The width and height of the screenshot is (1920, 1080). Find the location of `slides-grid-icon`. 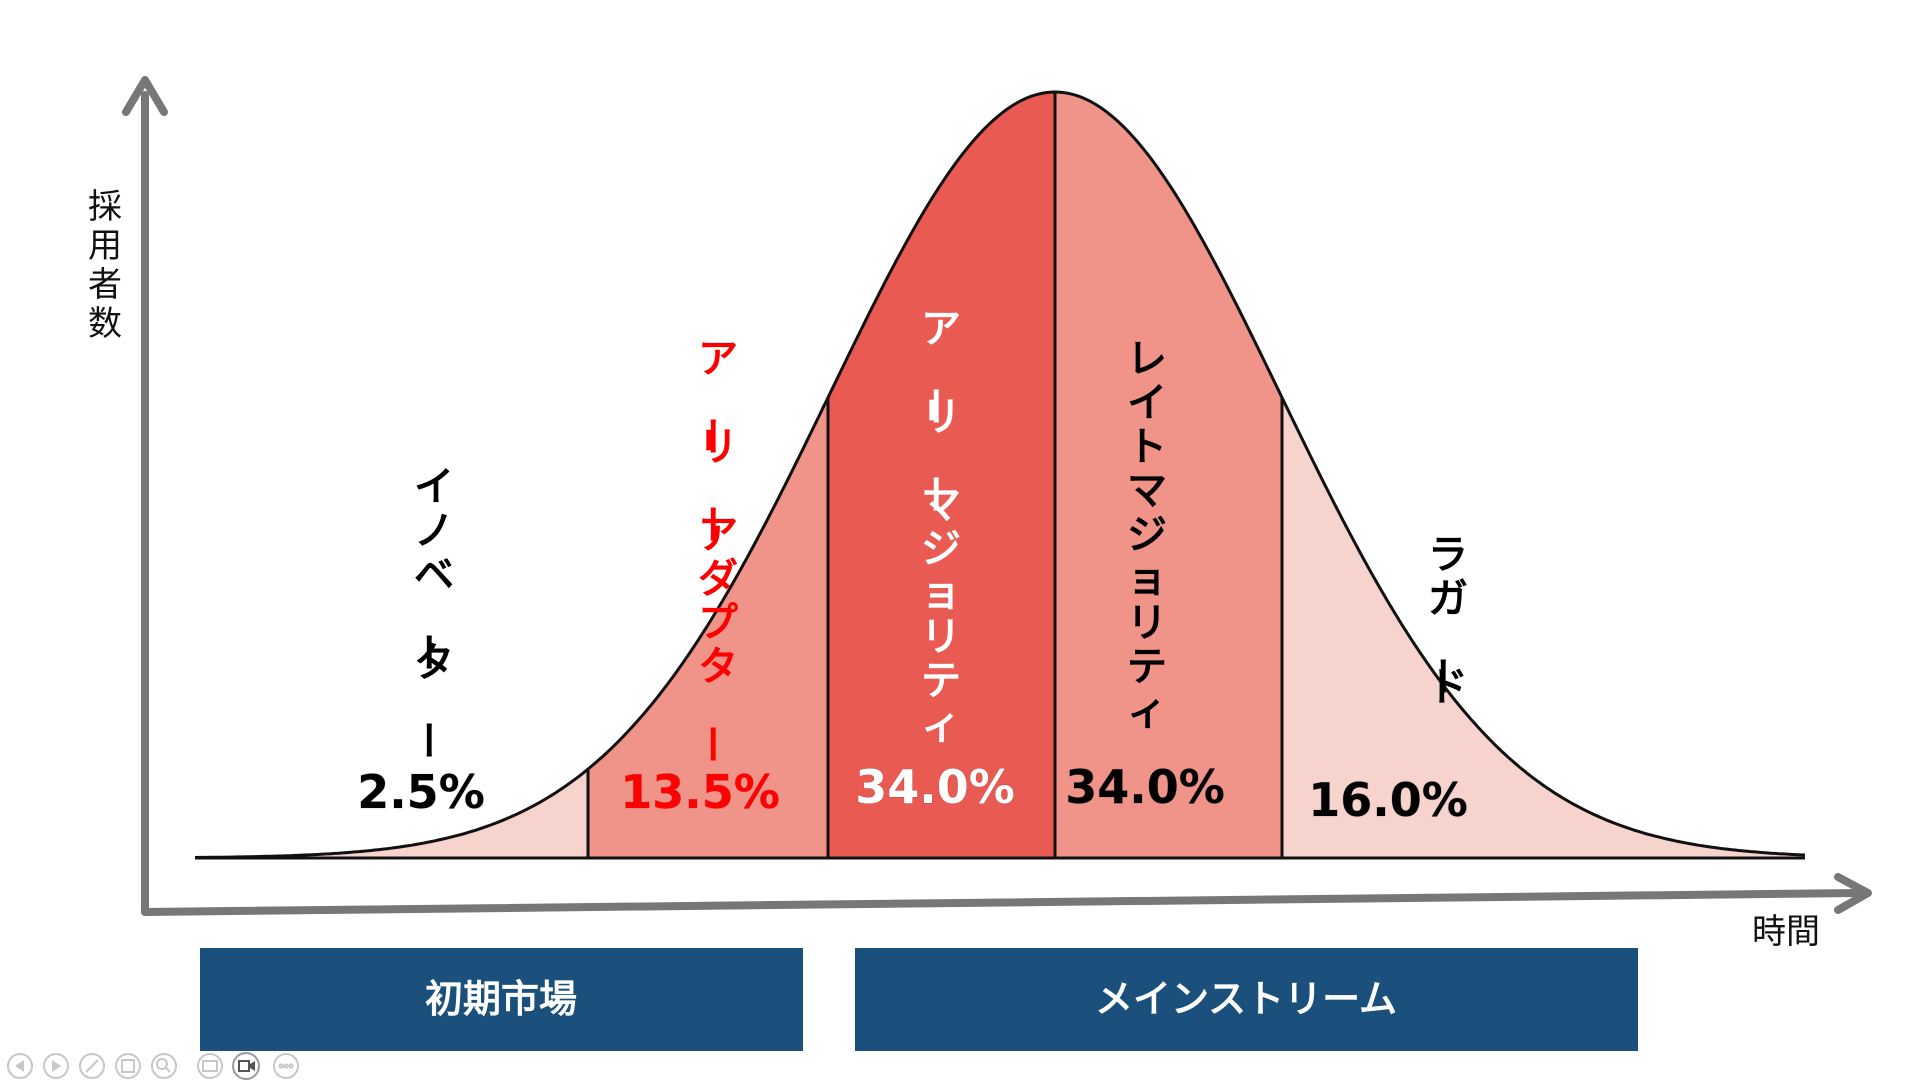

slides-grid-icon is located at coordinates (128, 1066).